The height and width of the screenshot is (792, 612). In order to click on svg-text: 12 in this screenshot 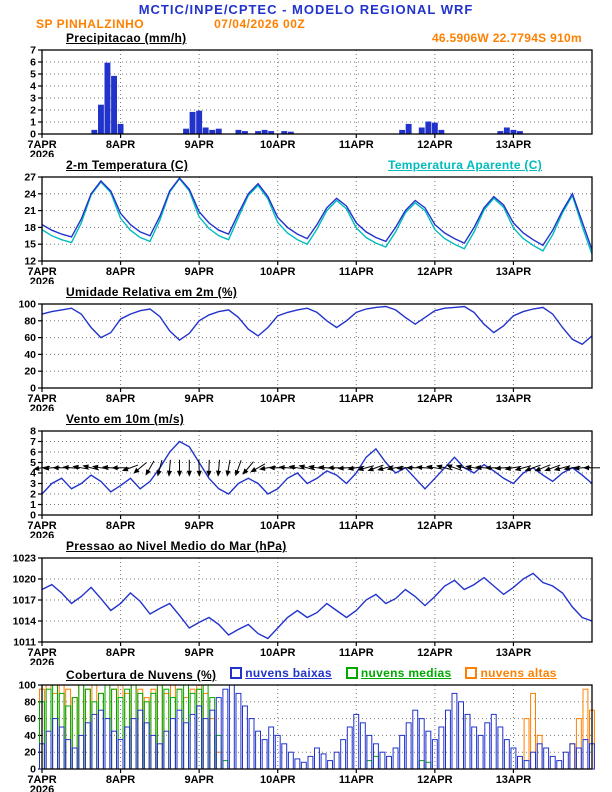, I will do `click(30, 262)`.